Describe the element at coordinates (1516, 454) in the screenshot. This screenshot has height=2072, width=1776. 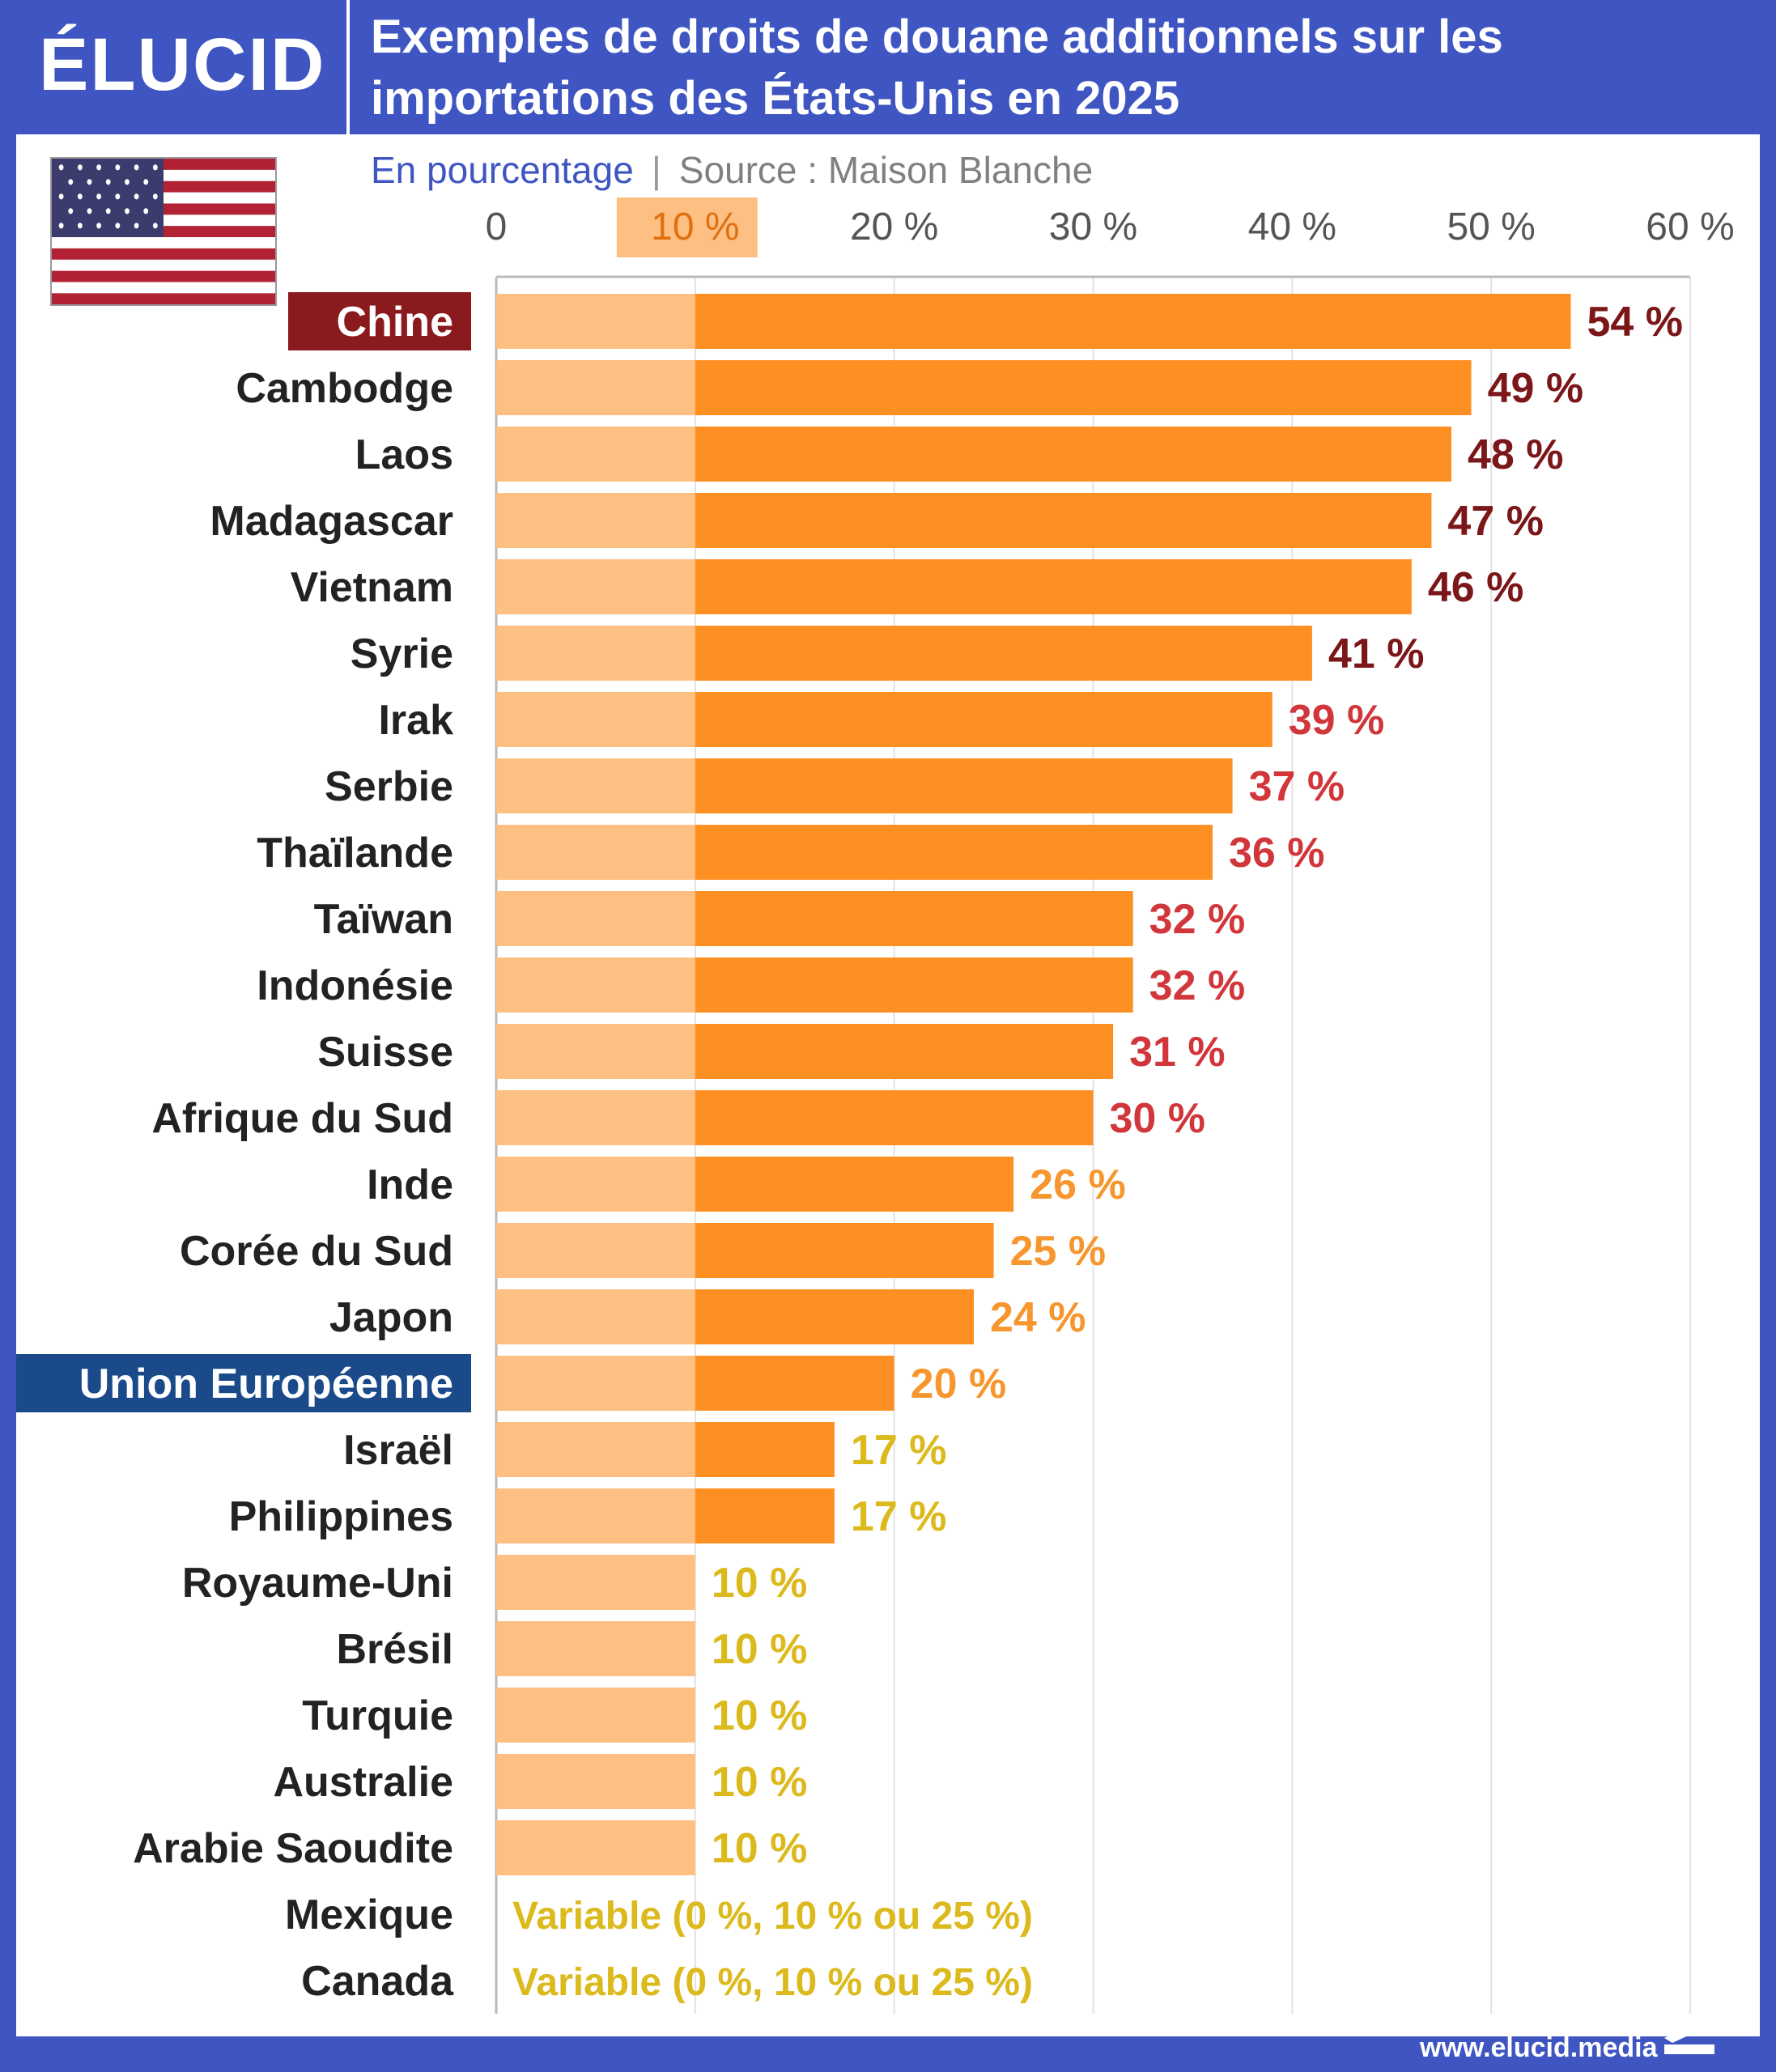
I see `data-label: 48 %` at that location.